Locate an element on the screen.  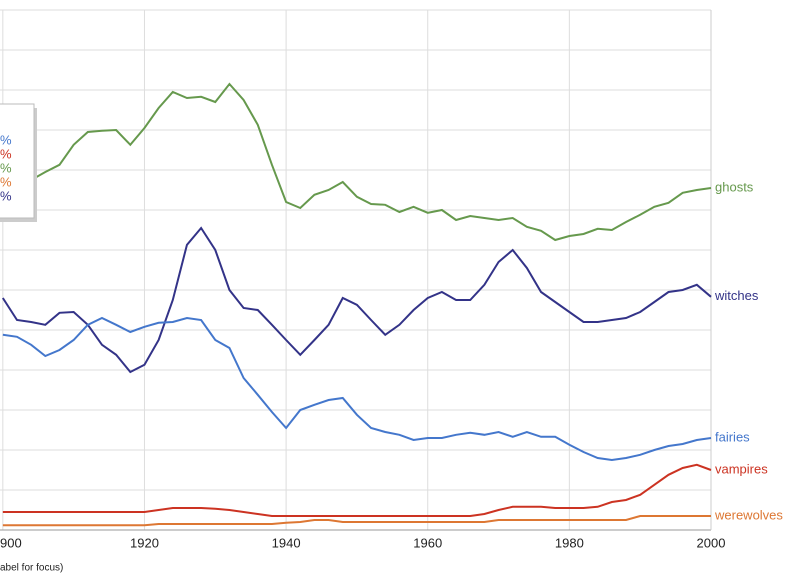
x-tick-label: 1940 is located at coordinates (286, 542).